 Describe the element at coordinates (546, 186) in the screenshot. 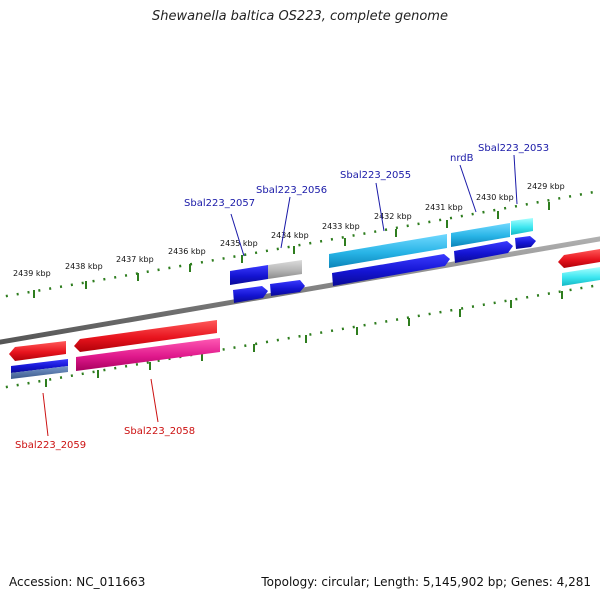

I see `kbp-label: 2429 kbp` at that location.